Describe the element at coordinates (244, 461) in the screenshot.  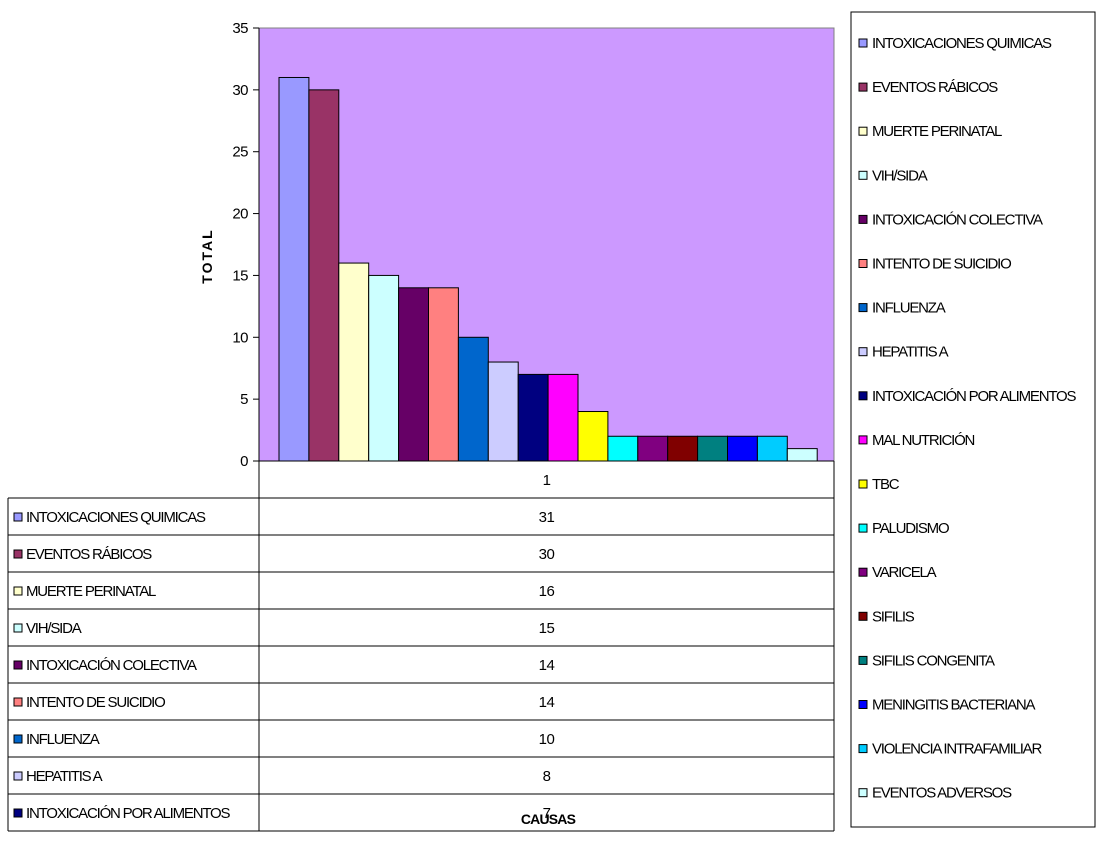
I see `y-tick-label: 0` at that location.